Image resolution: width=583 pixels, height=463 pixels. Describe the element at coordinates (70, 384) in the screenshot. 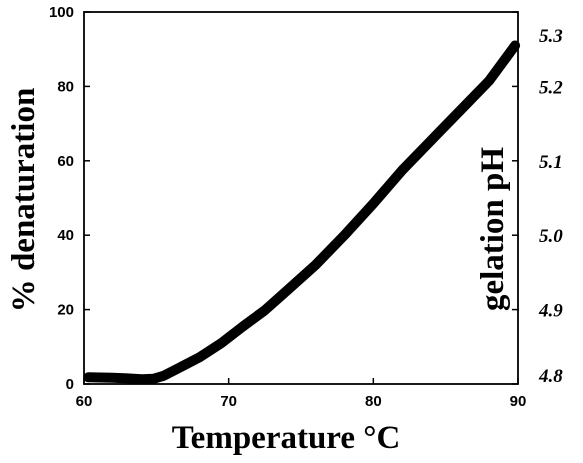

I see `y-tick-label: 0` at that location.